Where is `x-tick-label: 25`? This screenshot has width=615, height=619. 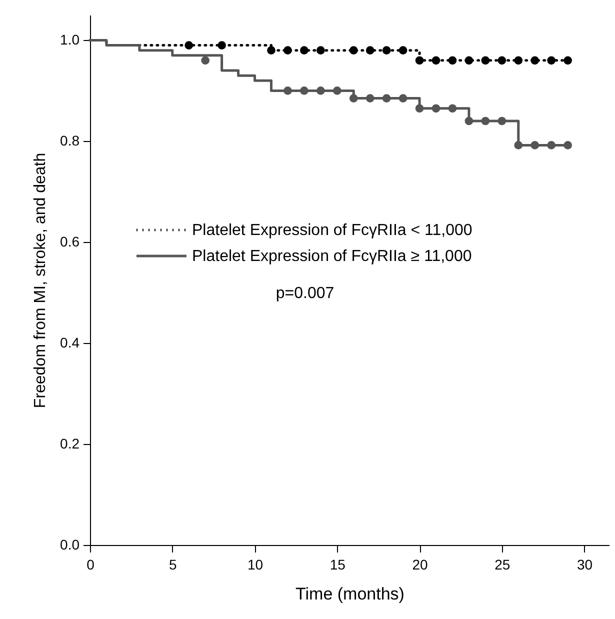
x-tick-label: 25 is located at coordinates (502, 564).